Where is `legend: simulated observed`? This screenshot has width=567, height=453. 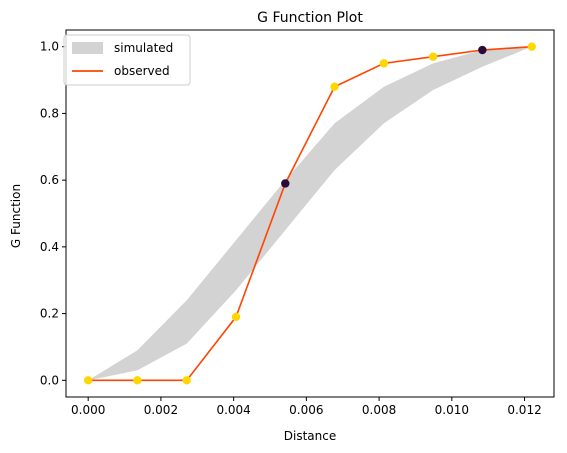 legend: simulated observed is located at coordinates (127, 60).